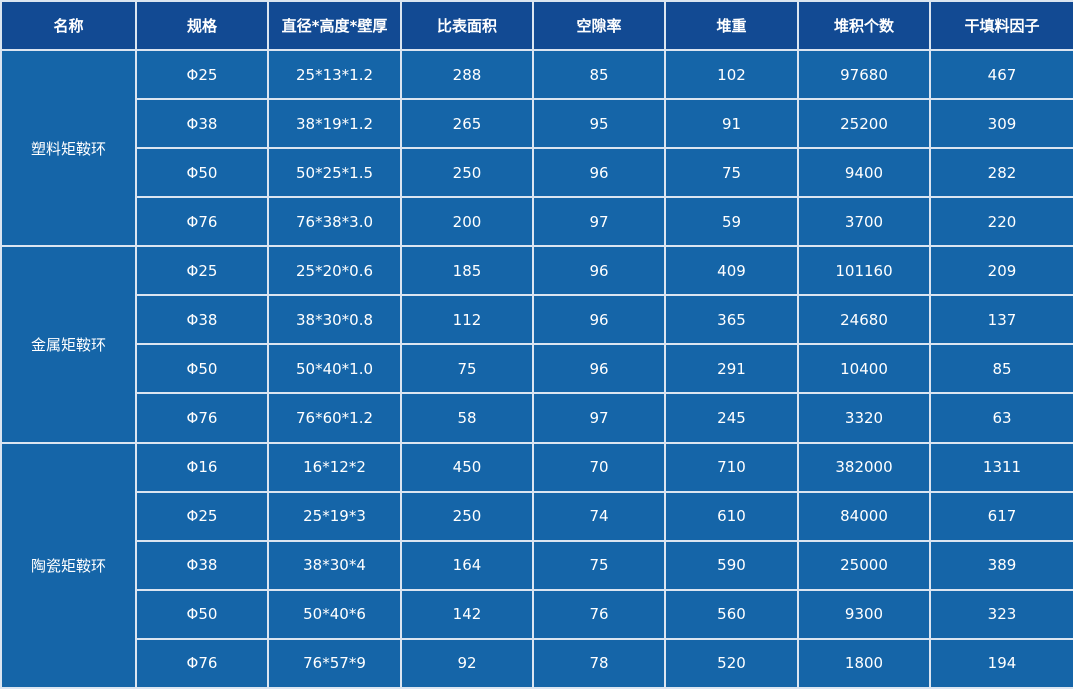  I want to click on table-cell: 164, so click(467, 565).